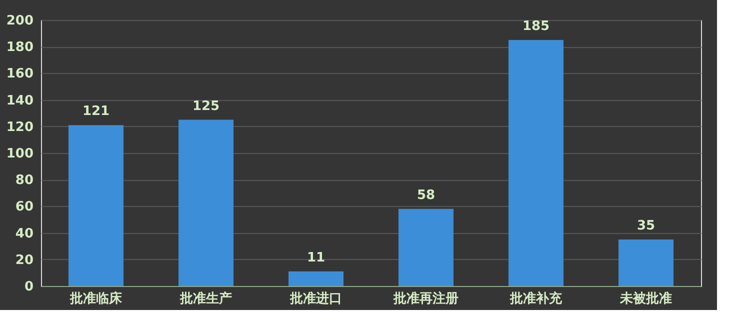 The width and height of the screenshot is (736, 335). I want to click on data-label: 121, so click(96, 112).